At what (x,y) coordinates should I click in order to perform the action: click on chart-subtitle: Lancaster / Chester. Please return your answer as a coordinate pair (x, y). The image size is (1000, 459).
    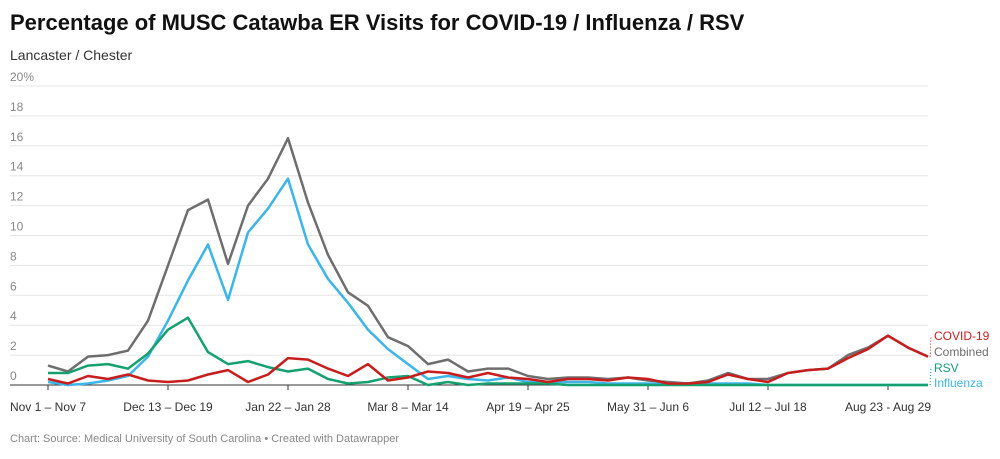
    Looking at the image, I should click on (71, 55).